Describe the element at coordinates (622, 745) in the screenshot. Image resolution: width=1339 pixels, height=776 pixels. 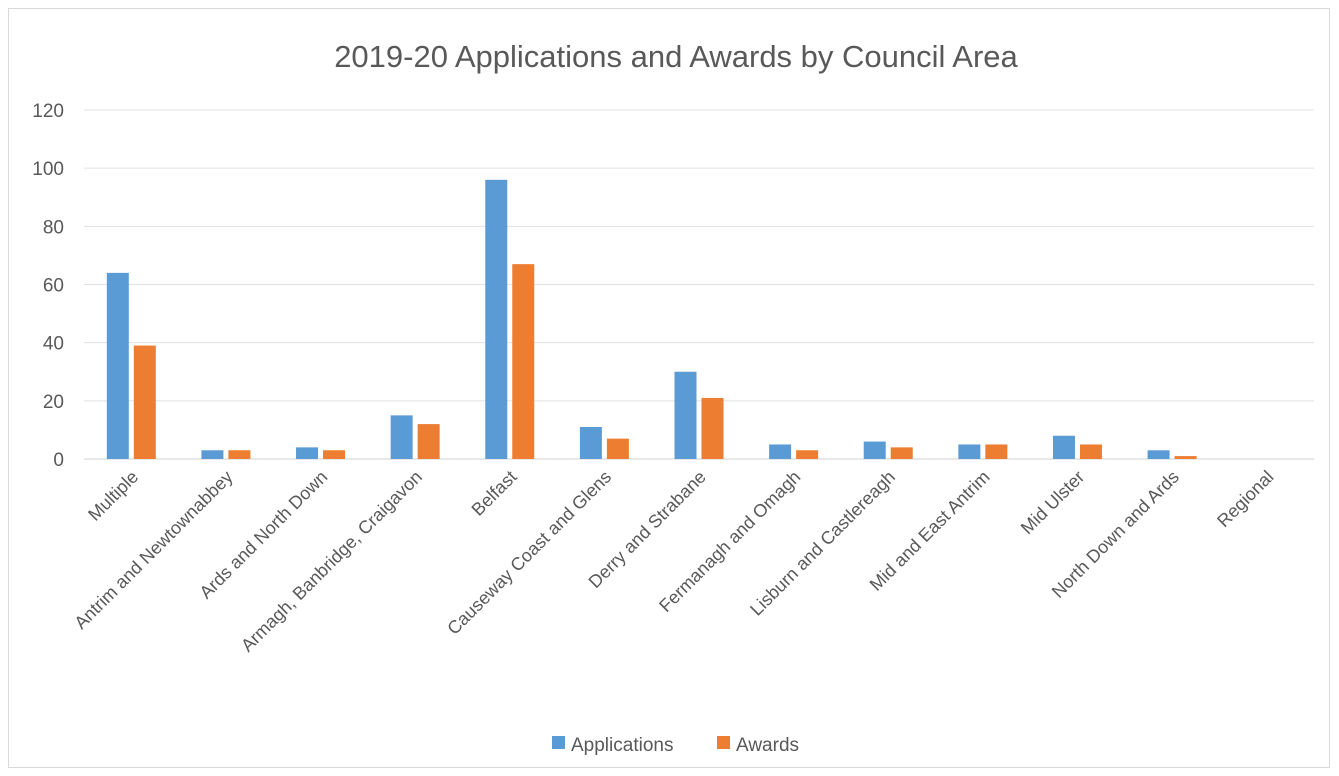
I see `legend-label-applications: Applications` at that location.